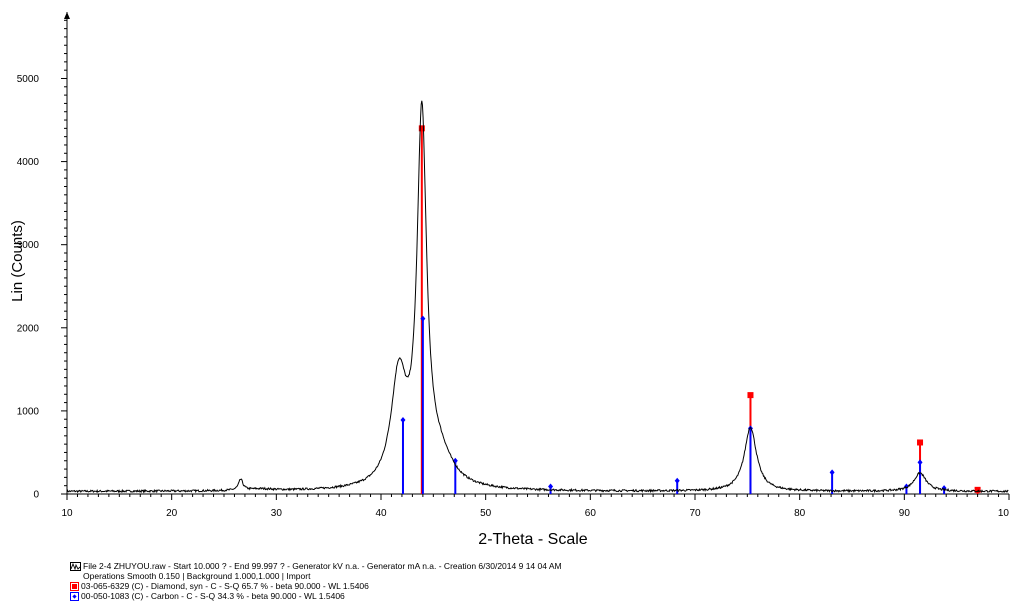 The width and height of the screenshot is (1010, 601). Describe the element at coordinates (36, 495) in the screenshot. I see `y-tick-label: 0` at that location.